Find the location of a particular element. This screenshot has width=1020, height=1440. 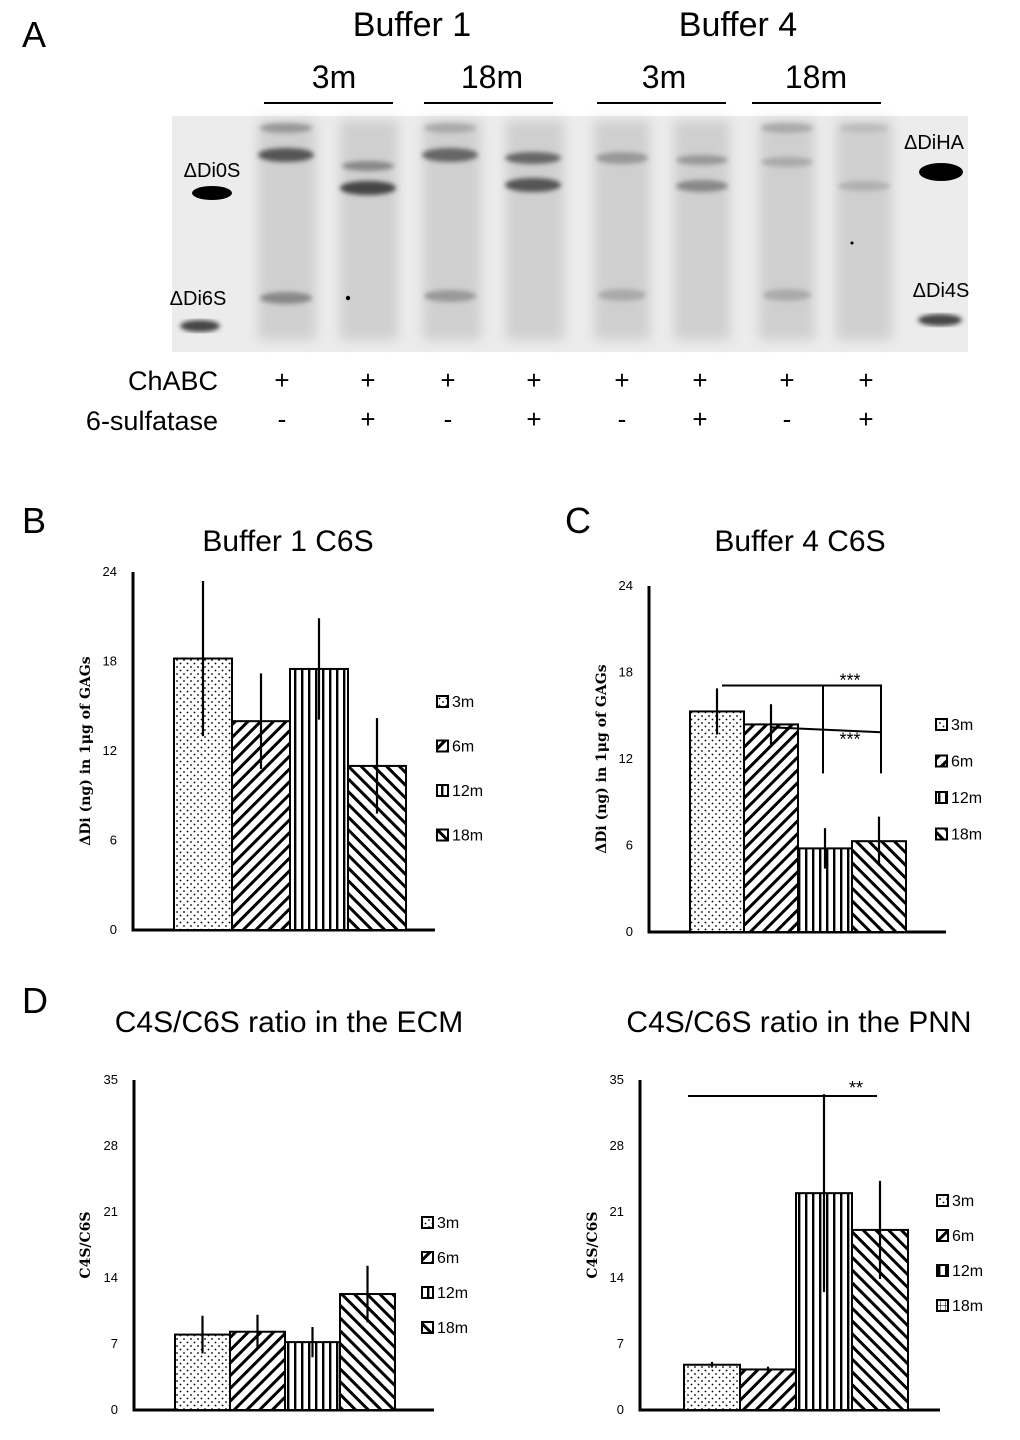

bar-3m is located at coordinates (717, 821).